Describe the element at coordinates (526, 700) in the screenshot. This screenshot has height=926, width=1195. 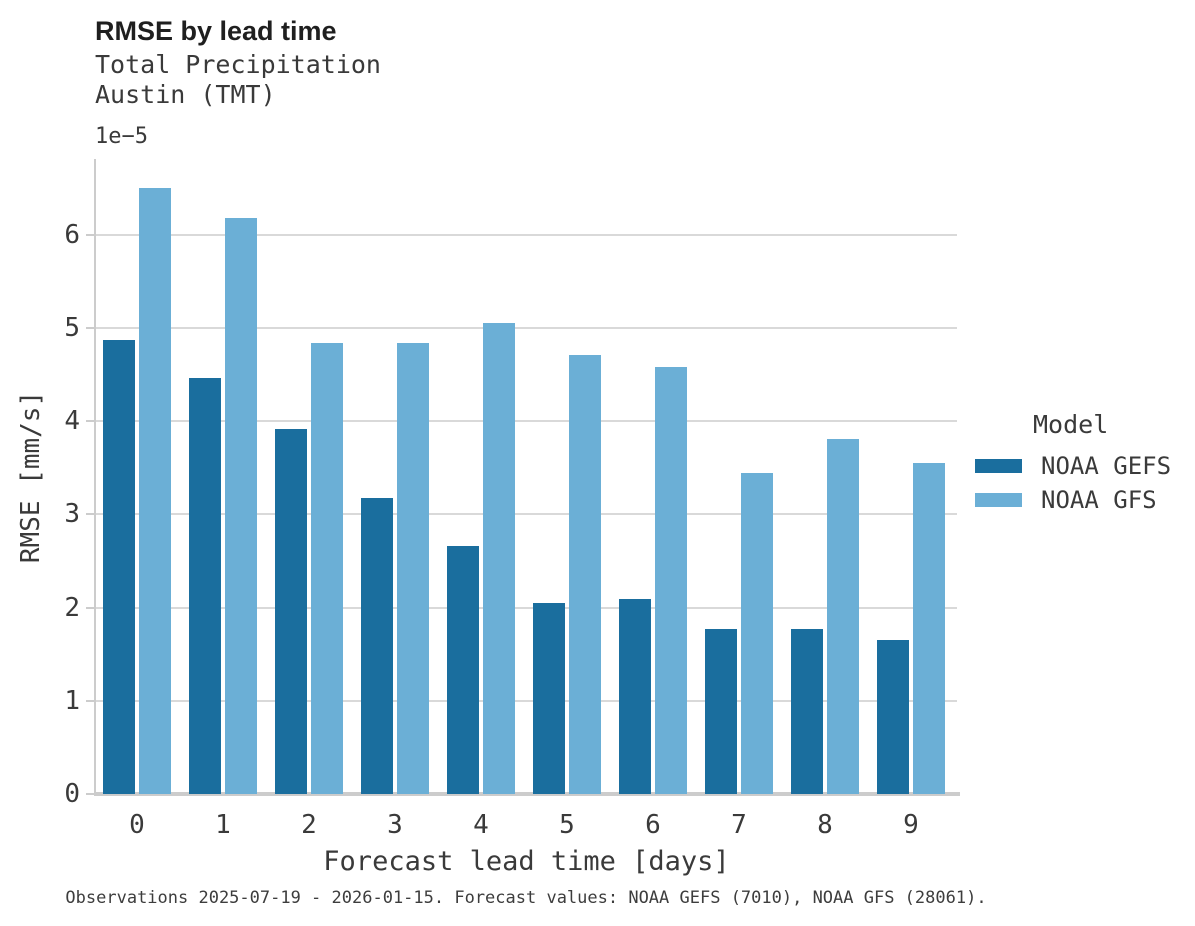
I see `gridline-y1` at that location.